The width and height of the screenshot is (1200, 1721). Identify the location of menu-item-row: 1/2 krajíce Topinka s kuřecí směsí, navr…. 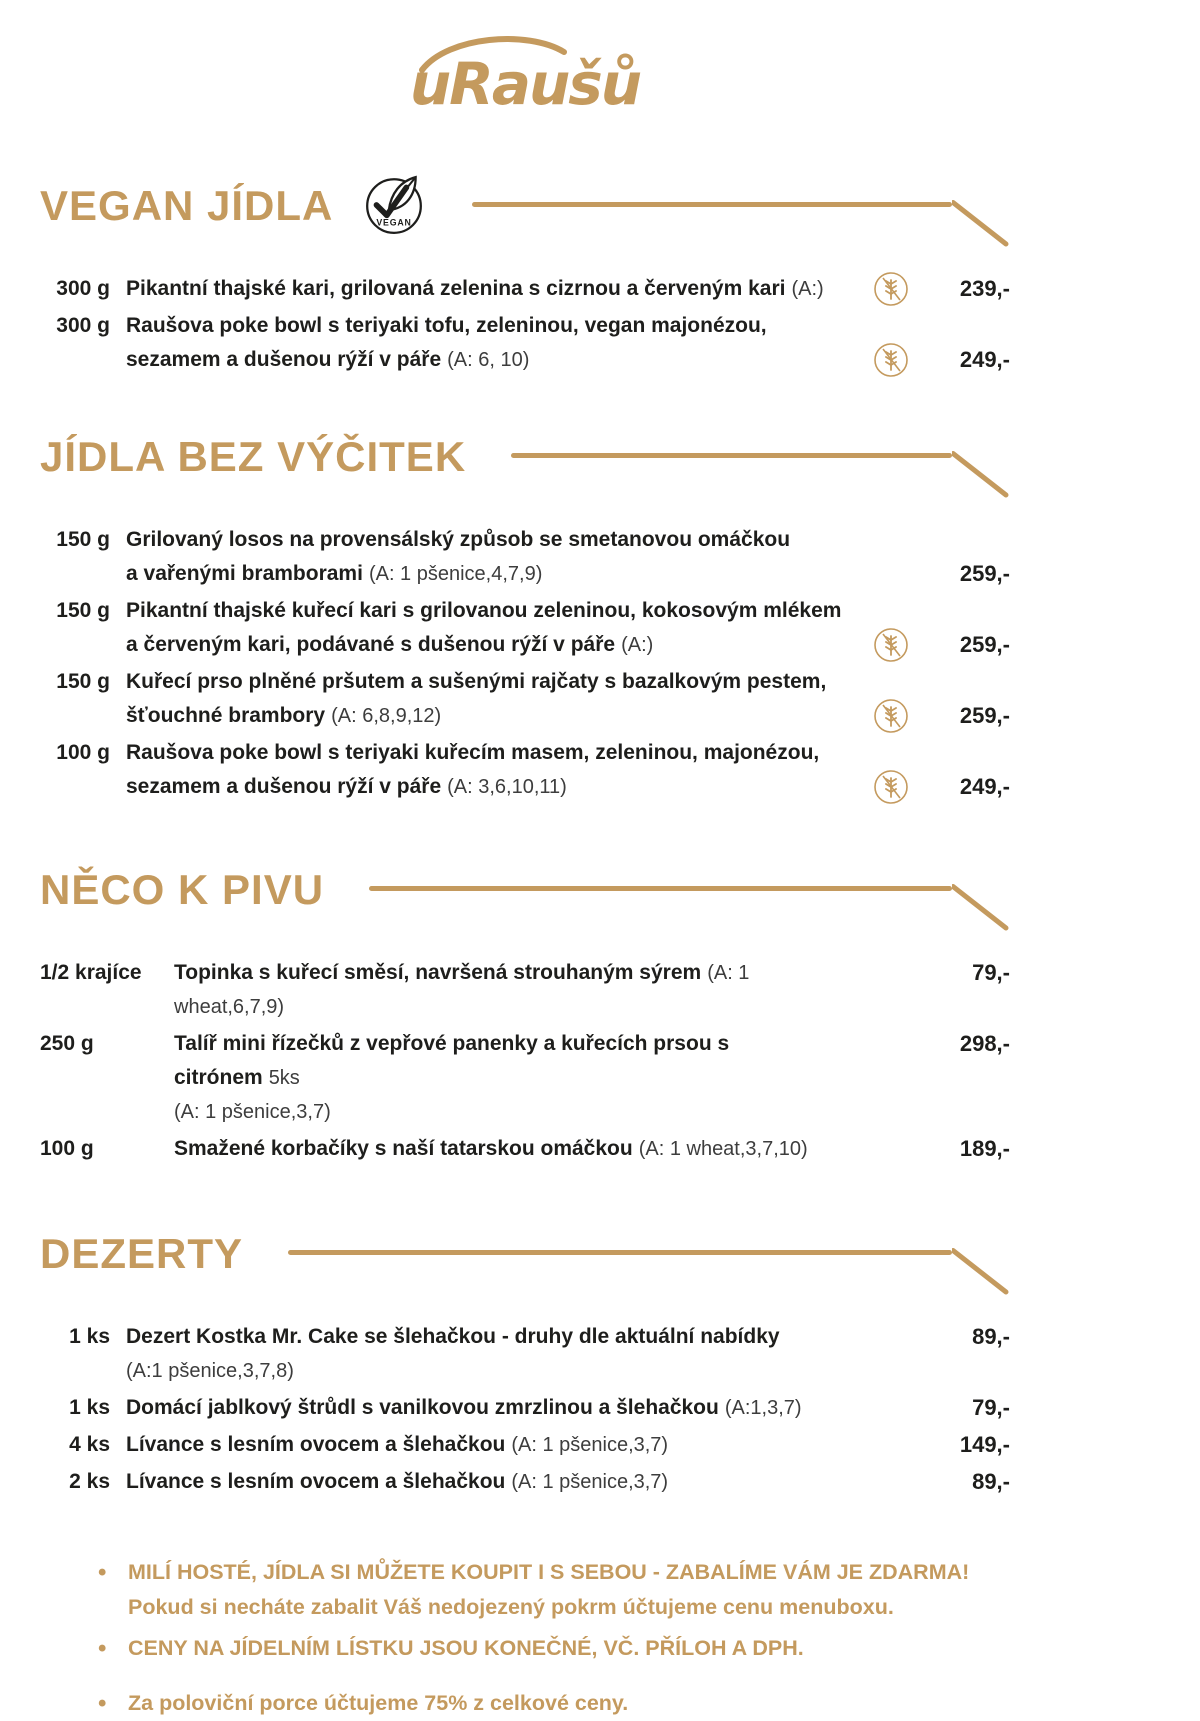
(525, 990).